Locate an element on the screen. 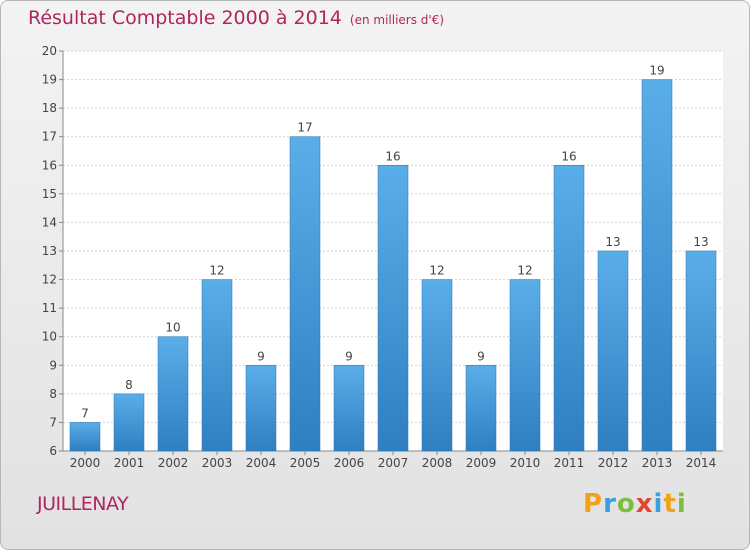 The image size is (750, 550). x-tick-label: 2008 is located at coordinates (437, 463).